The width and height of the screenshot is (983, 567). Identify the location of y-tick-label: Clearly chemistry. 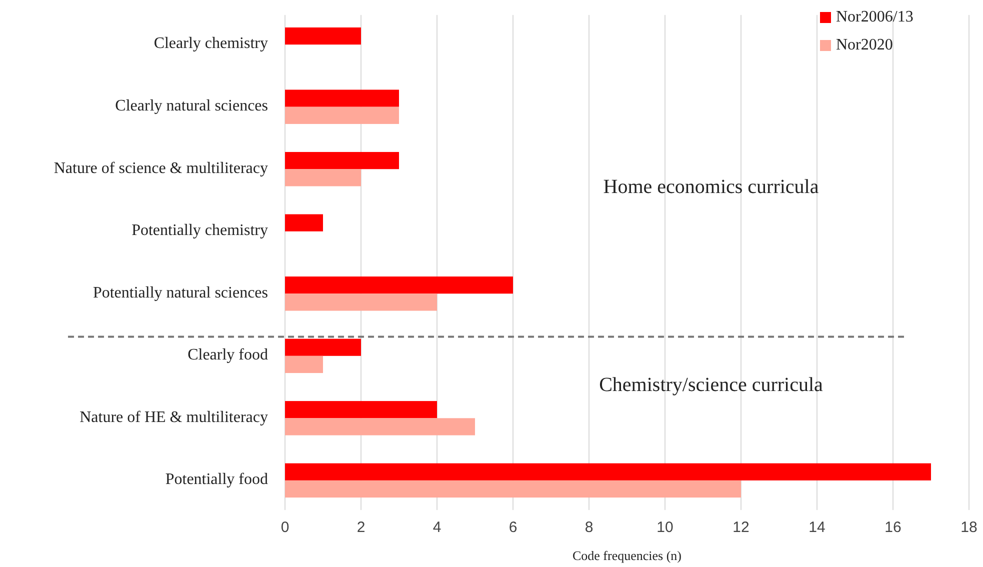
(211, 43).